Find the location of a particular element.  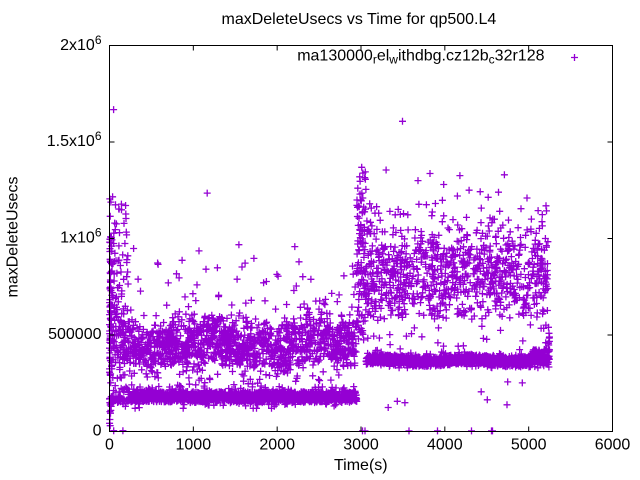

svg-text: 2x10⁶ is located at coordinates (81, 43).